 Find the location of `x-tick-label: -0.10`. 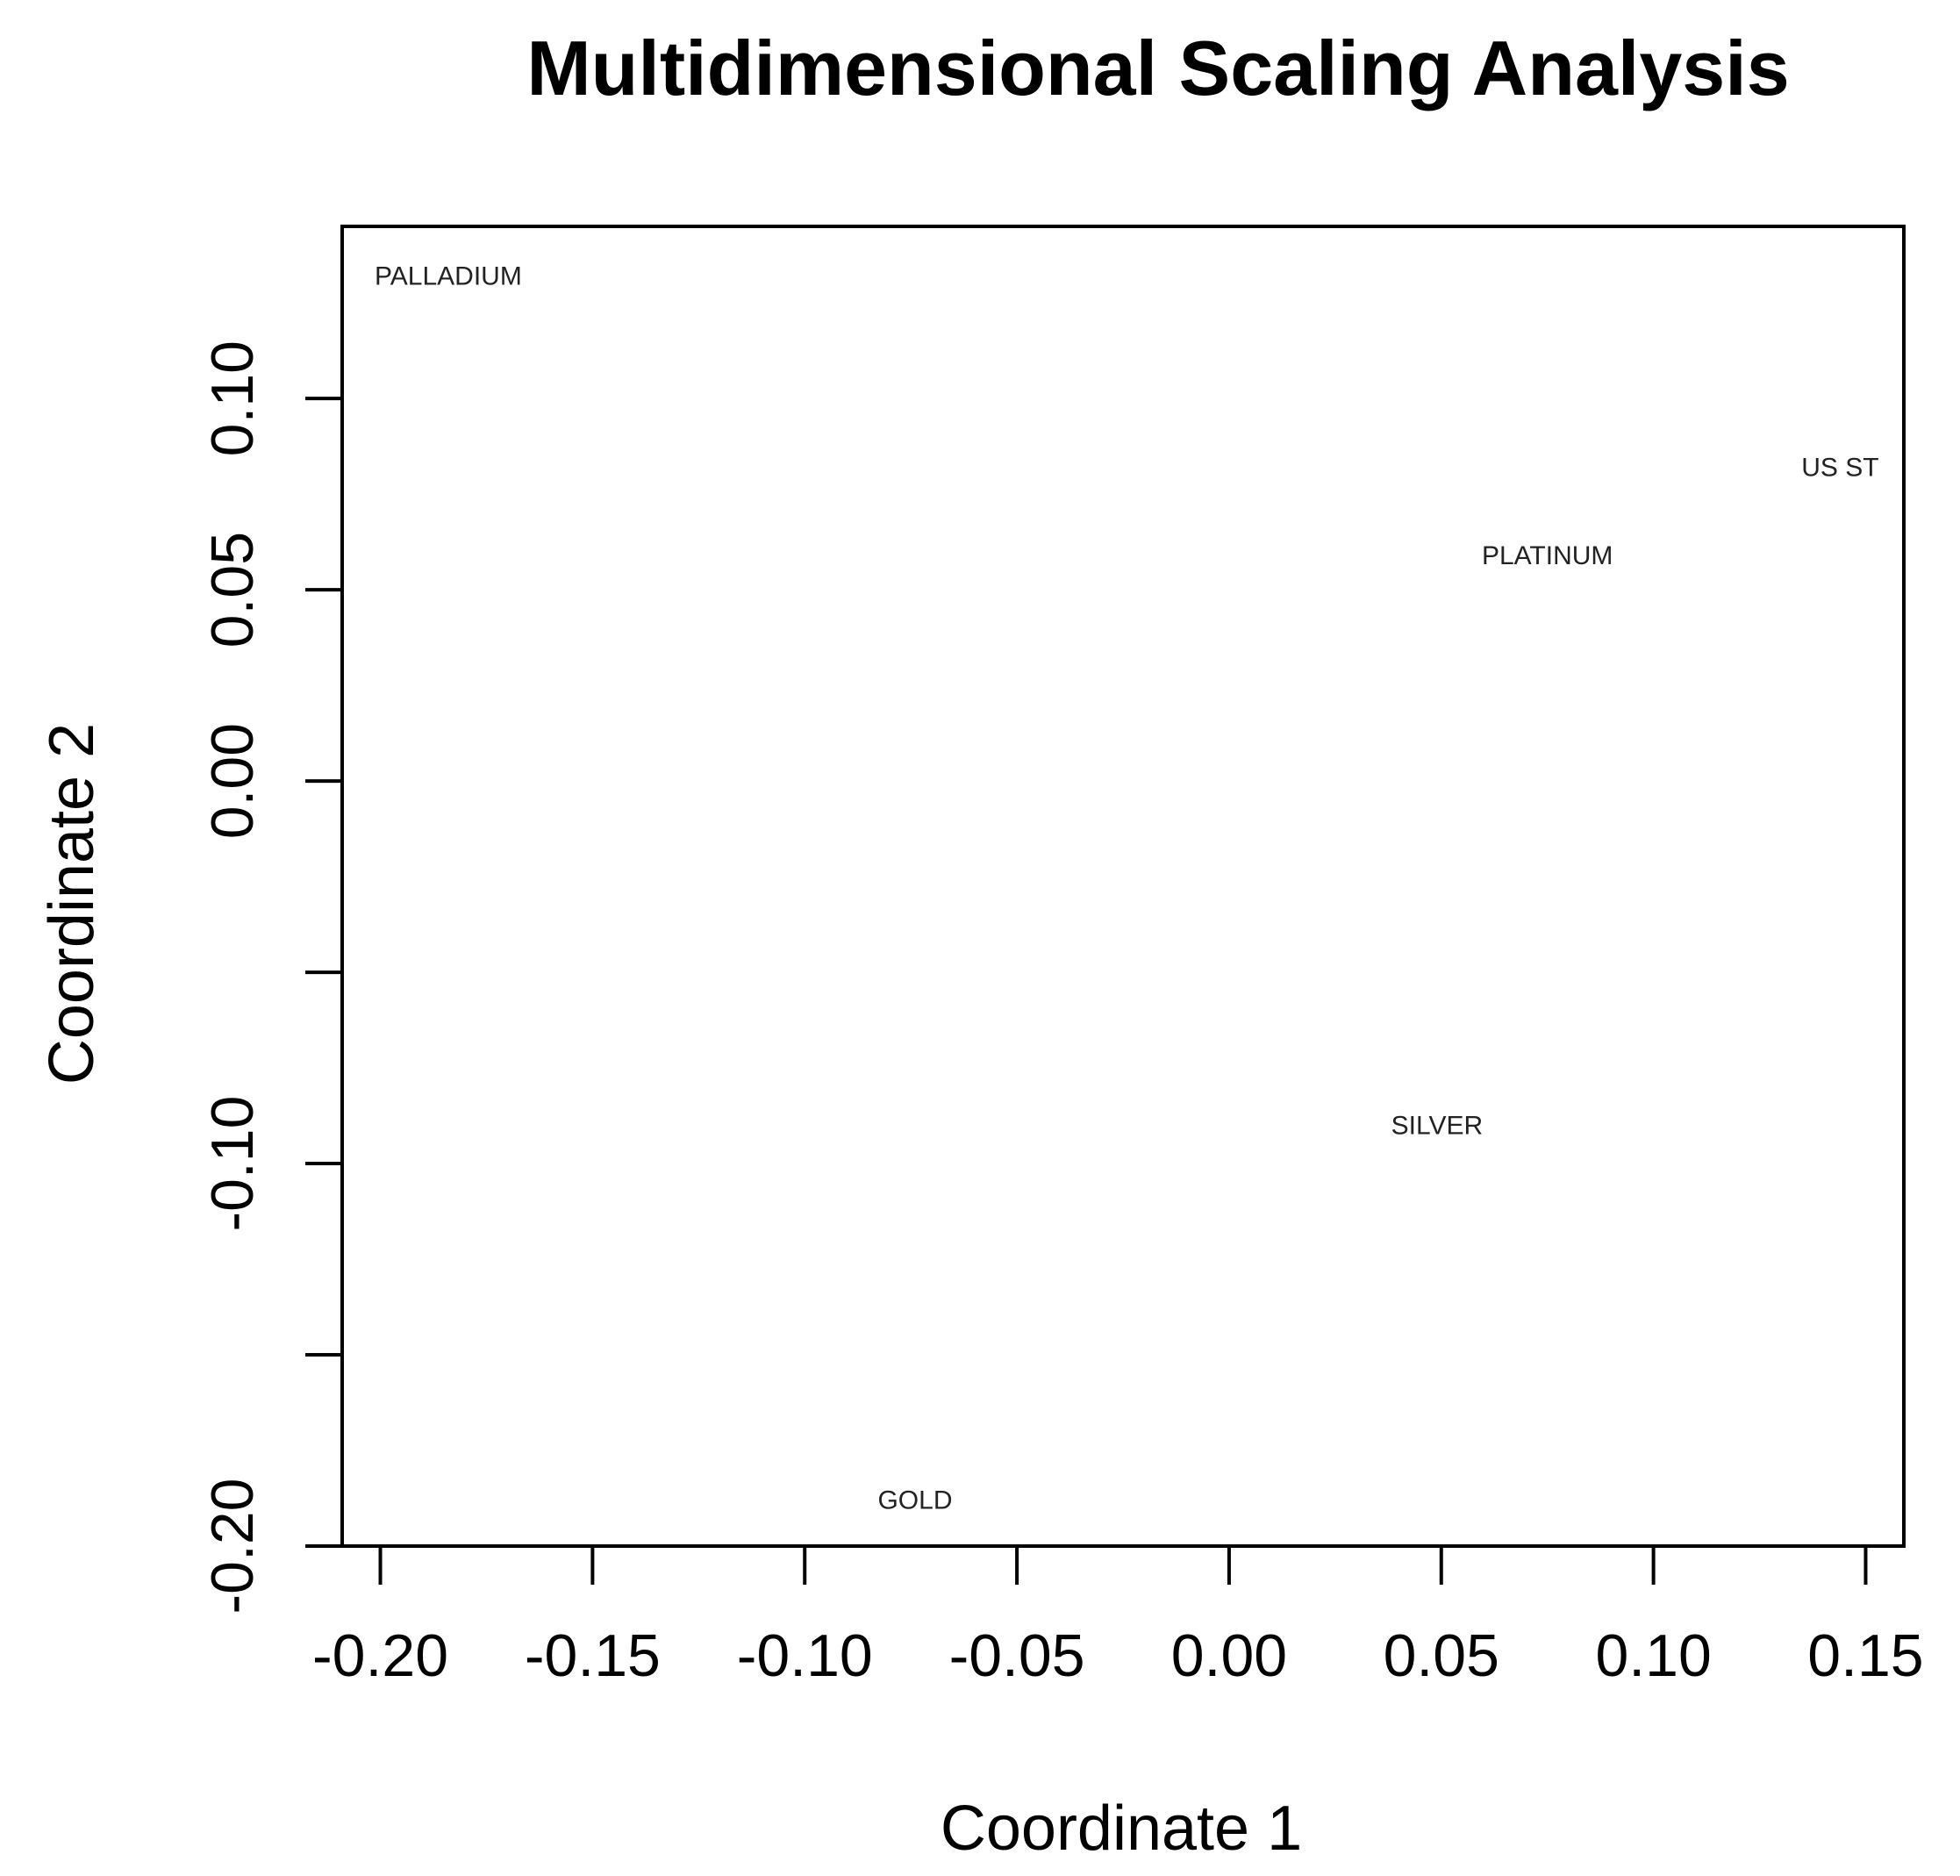

x-tick-label: -0.10 is located at coordinates (805, 1655).